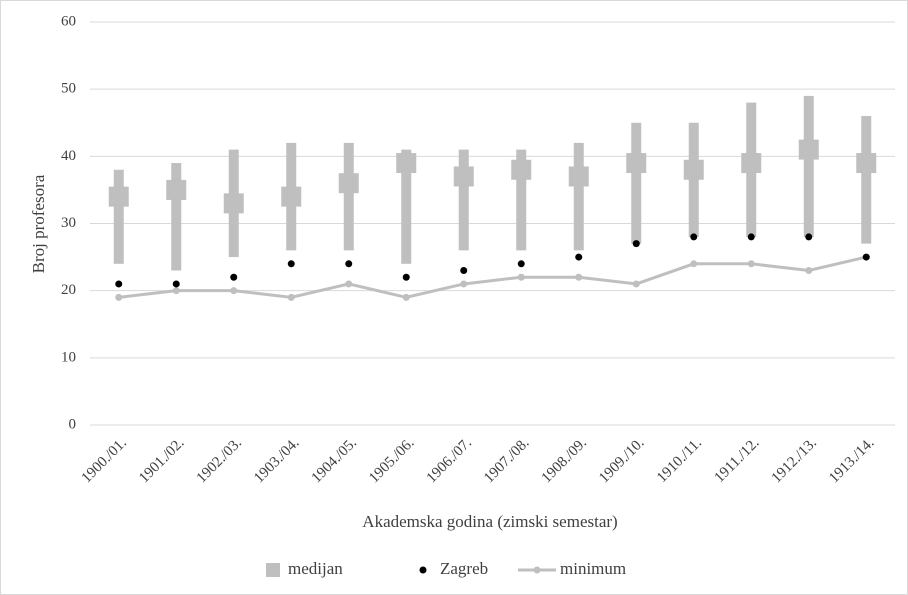 The image size is (908, 595). Describe the element at coordinates (68, 89) in the screenshot. I see `y-tick-label: 50` at that location.